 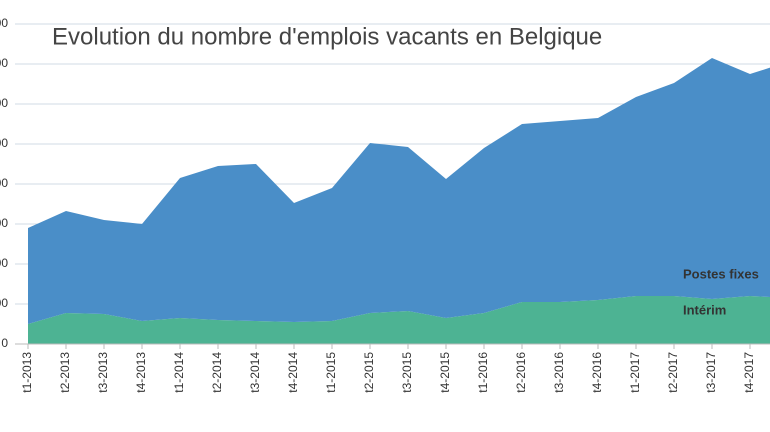 What do you see at coordinates (399, 320) in the screenshot?
I see `area` at bounding box center [399, 320].